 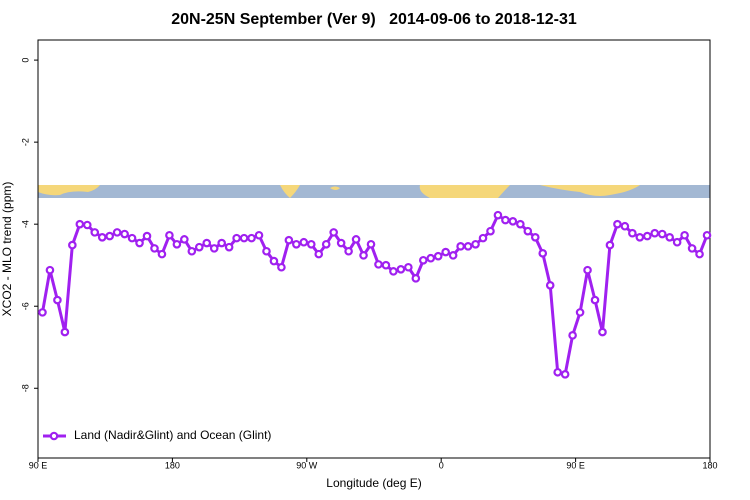 What do you see at coordinates (25, 60) in the screenshot?
I see `y-tick-label: 0` at bounding box center [25, 60].